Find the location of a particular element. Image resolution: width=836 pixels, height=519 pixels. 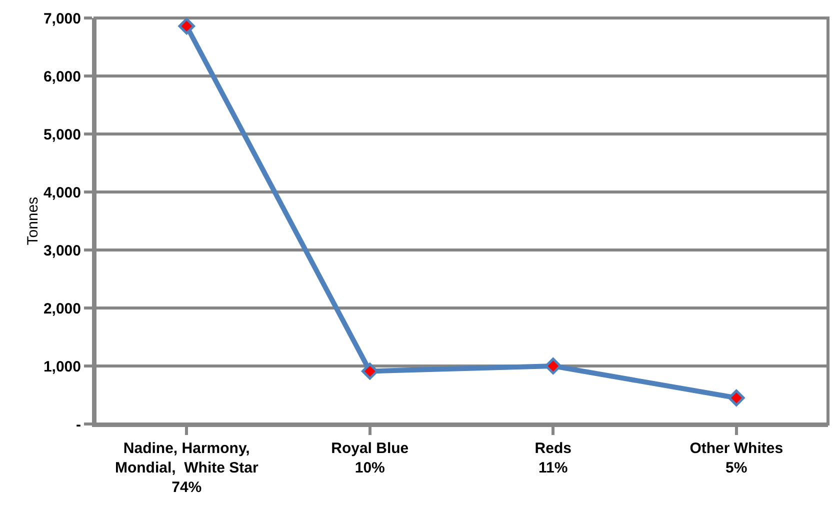

x-tick-label: Reds 11% is located at coordinates (553, 458).